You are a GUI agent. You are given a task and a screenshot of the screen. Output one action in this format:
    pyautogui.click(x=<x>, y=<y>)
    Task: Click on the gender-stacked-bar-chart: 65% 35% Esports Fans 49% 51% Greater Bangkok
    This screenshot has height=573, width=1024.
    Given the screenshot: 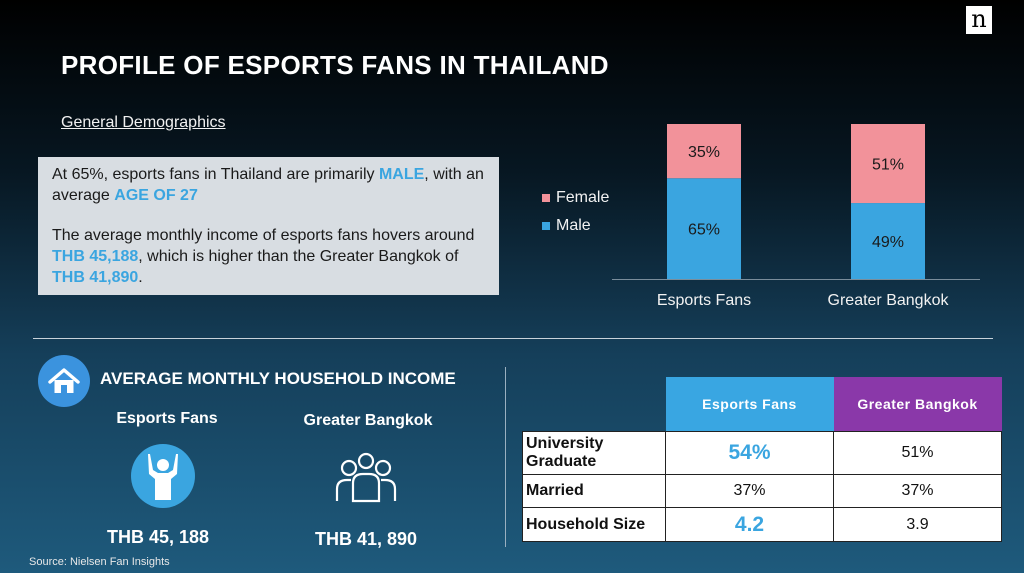 What is the action you would take?
    pyautogui.click(x=796, y=216)
    